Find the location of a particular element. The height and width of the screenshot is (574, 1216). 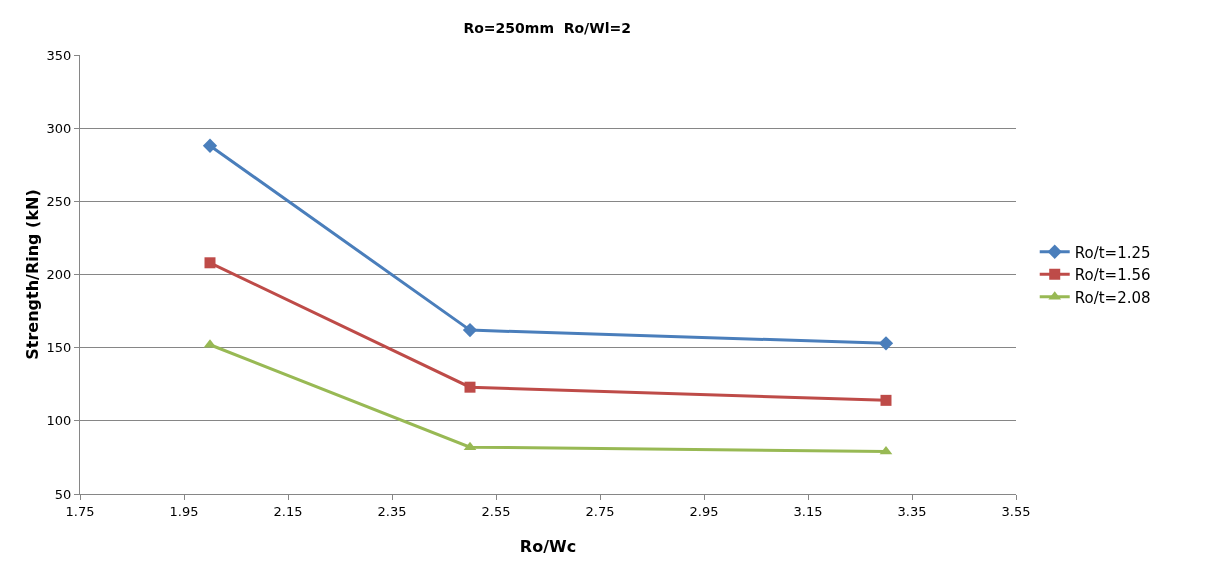

y-tick-label: 250 is located at coordinates (59, 201).